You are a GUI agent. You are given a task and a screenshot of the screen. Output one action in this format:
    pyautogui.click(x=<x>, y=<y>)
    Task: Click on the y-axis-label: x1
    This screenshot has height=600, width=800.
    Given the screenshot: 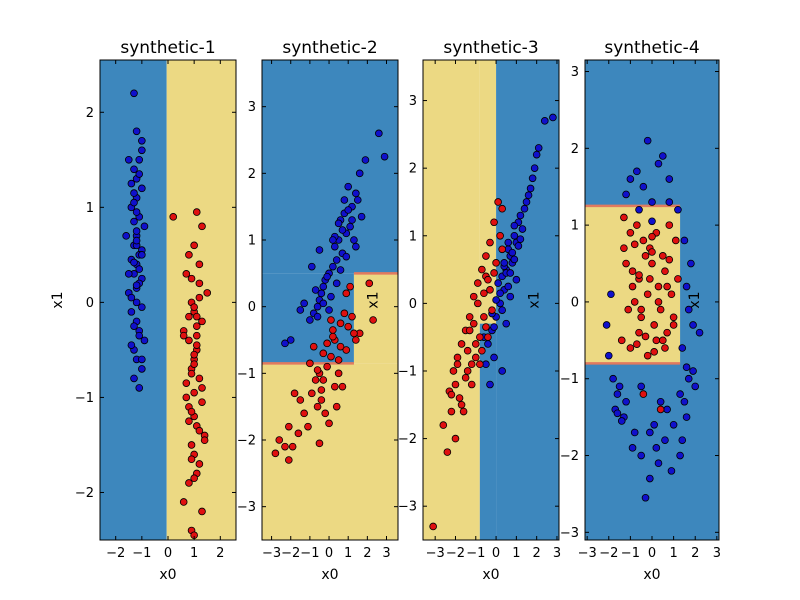 What is the action you would take?
    pyautogui.click(x=695, y=299)
    